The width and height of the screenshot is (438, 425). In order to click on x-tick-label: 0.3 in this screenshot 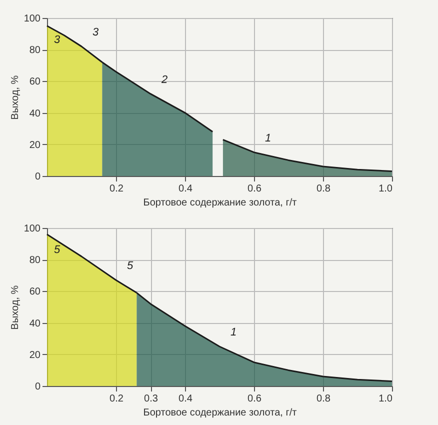, I will do `click(151, 399)`.